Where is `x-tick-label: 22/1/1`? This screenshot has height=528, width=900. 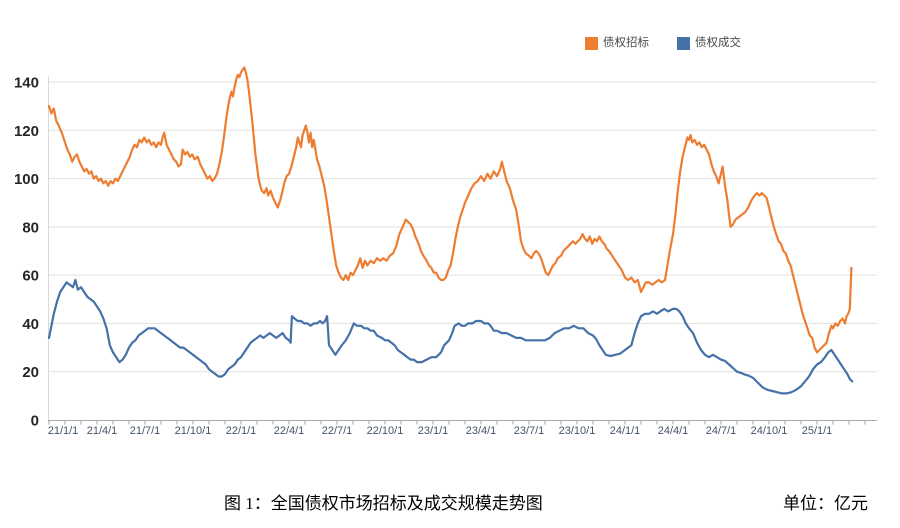 x-tick-label: 22/1/1 is located at coordinates (241, 431).